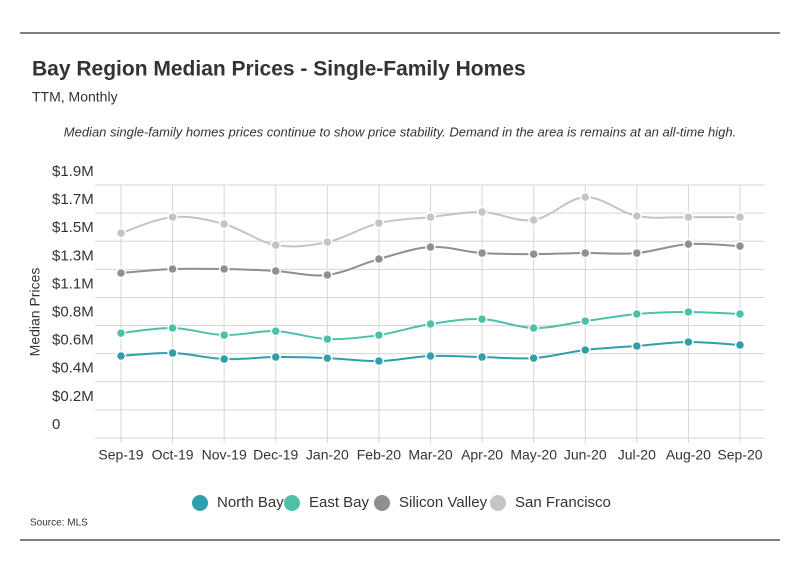 The height and width of the screenshot is (575, 800). Describe the element at coordinates (56, 424) in the screenshot. I see `y-tick-label: 0` at that location.